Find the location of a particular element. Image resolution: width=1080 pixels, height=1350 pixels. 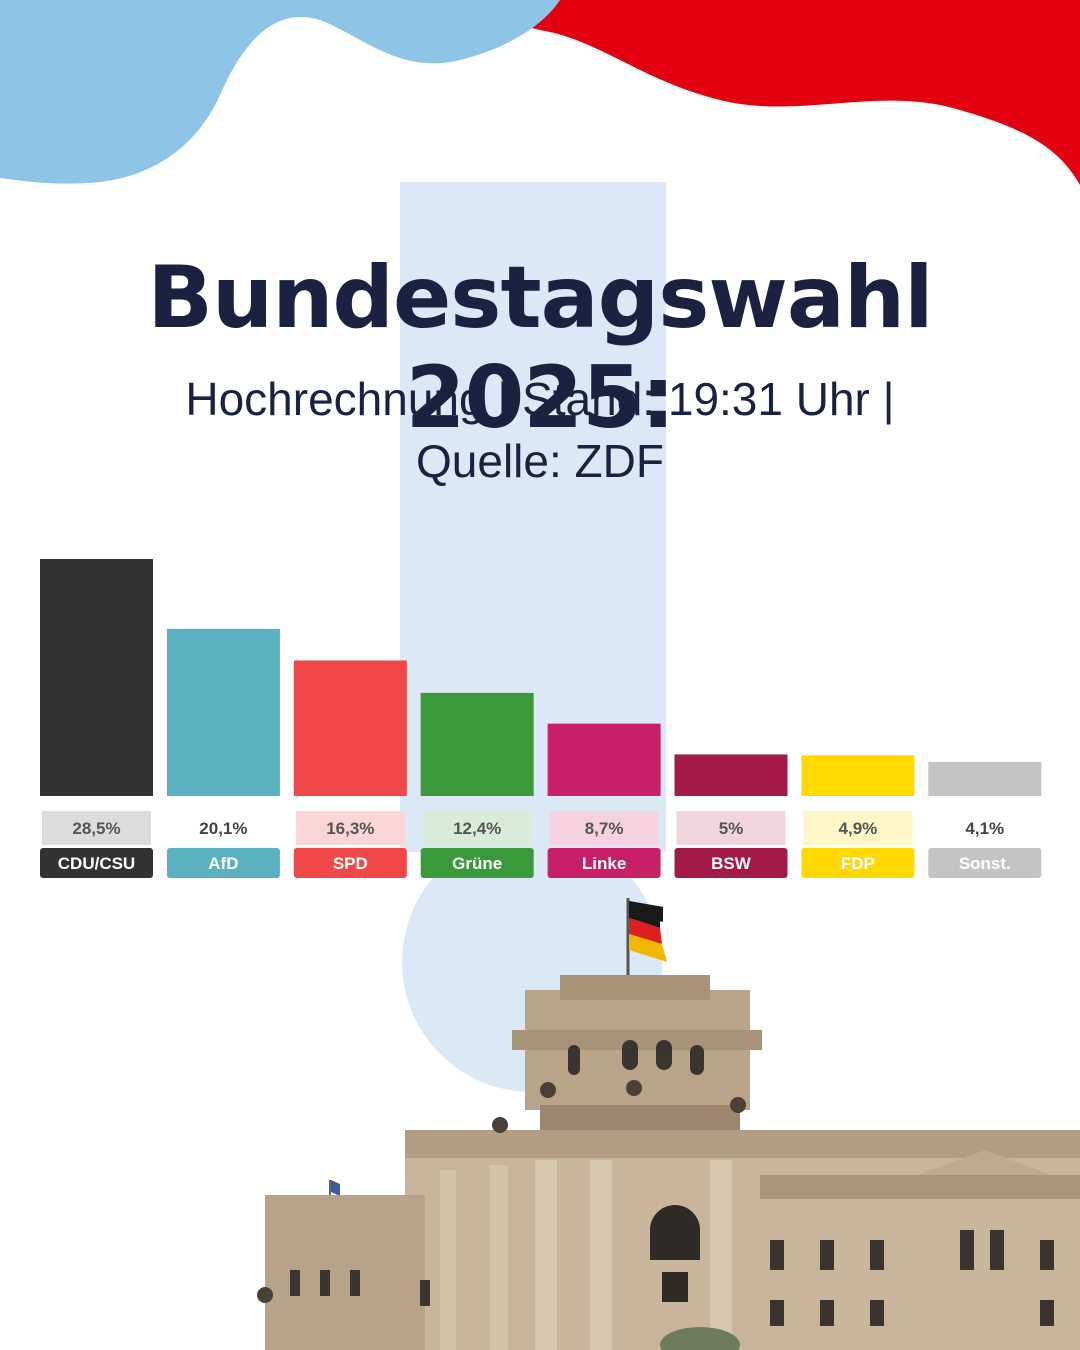

value-label-bg-linke is located at coordinates (604, 828).